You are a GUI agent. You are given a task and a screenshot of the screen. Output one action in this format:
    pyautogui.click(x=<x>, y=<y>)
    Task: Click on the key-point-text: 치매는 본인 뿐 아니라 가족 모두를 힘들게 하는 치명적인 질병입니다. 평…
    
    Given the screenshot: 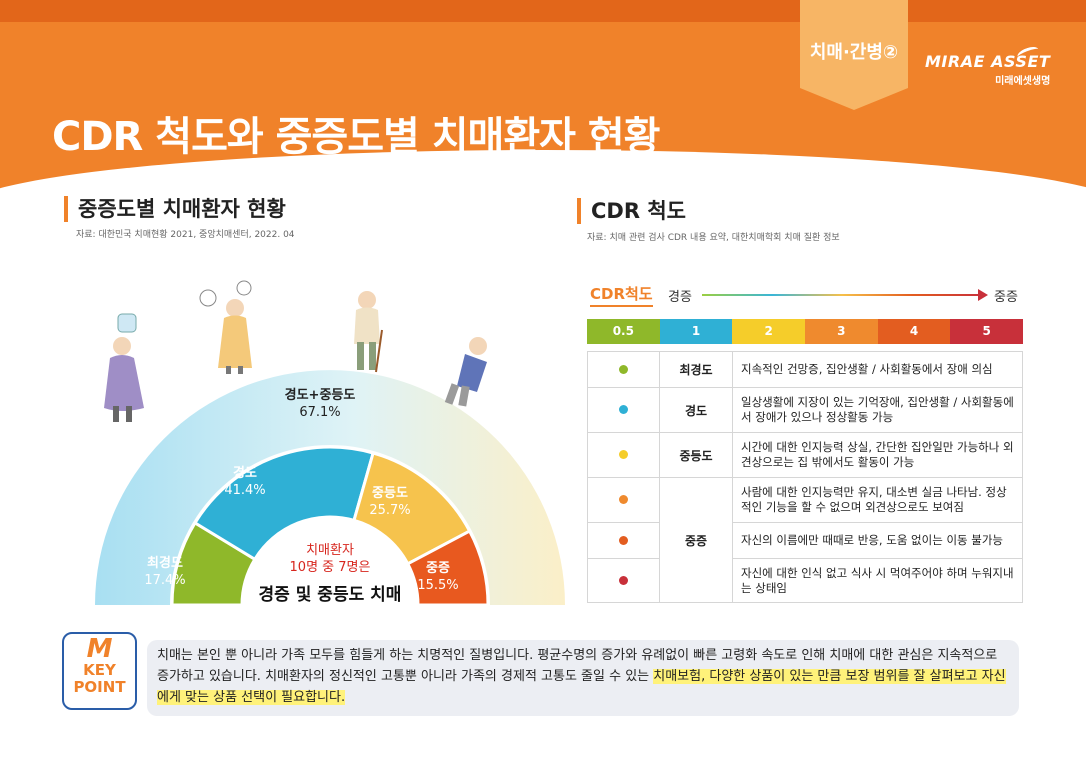 What is the action you would take?
    pyautogui.click(x=583, y=678)
    